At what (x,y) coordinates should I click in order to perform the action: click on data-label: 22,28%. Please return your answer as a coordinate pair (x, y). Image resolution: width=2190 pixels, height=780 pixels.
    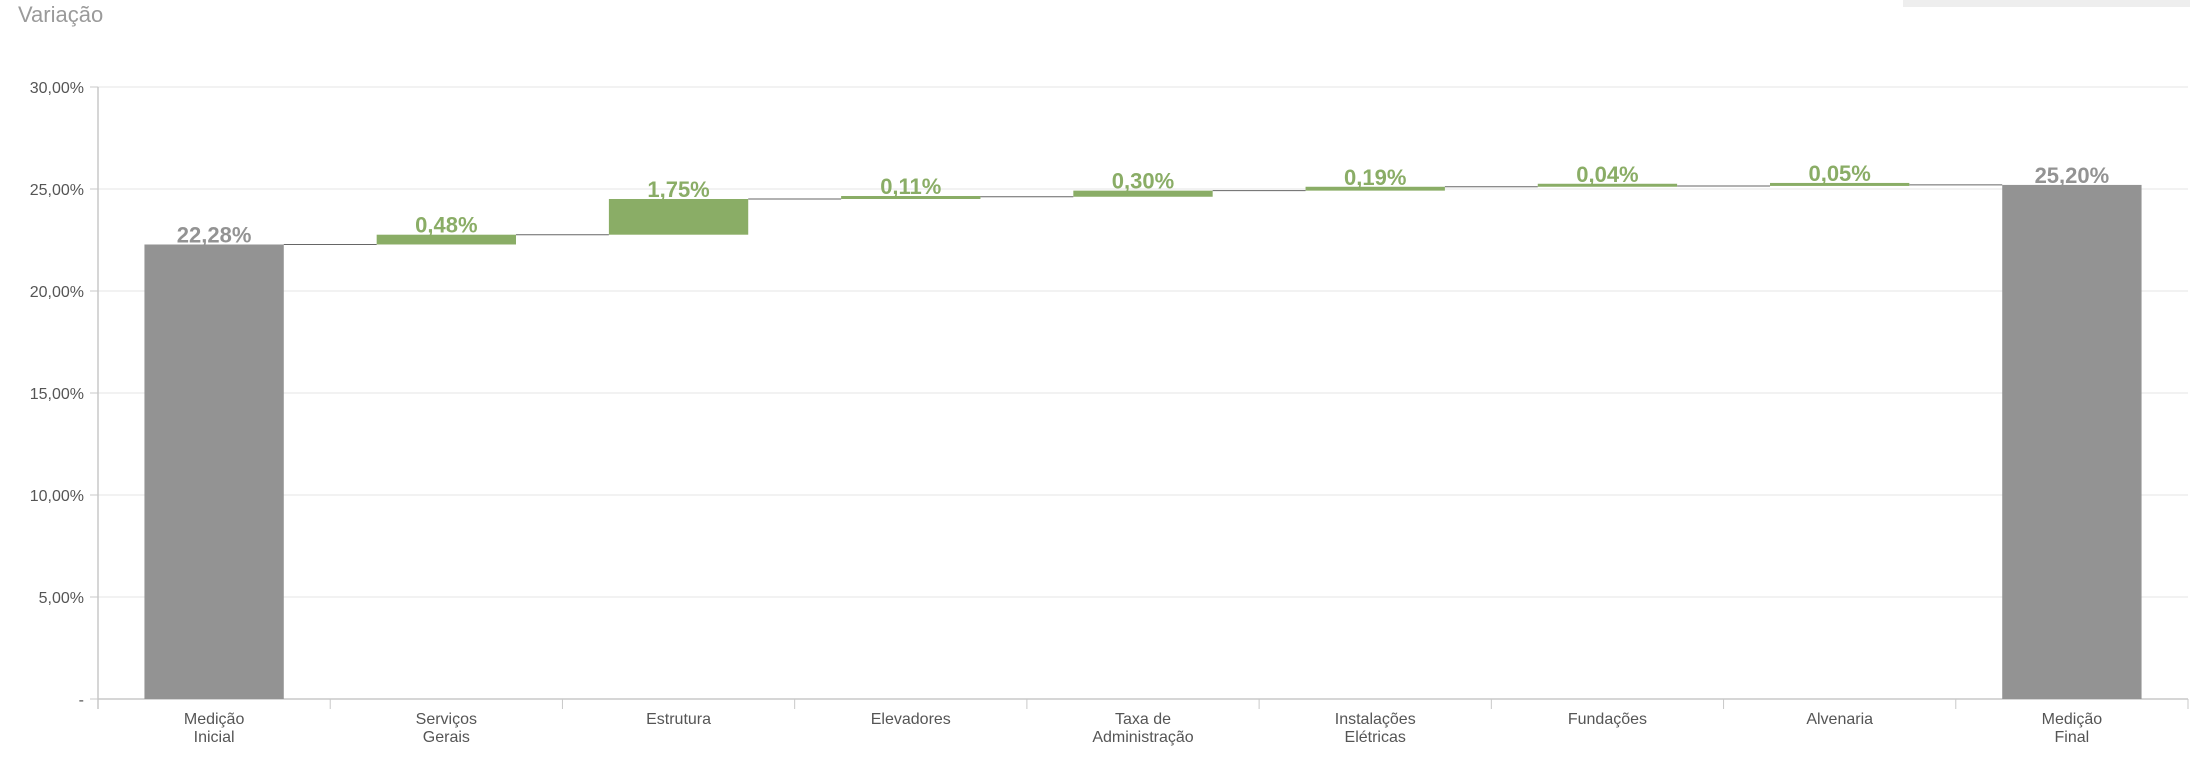
    Looking at the image, I should click on (214, 234).